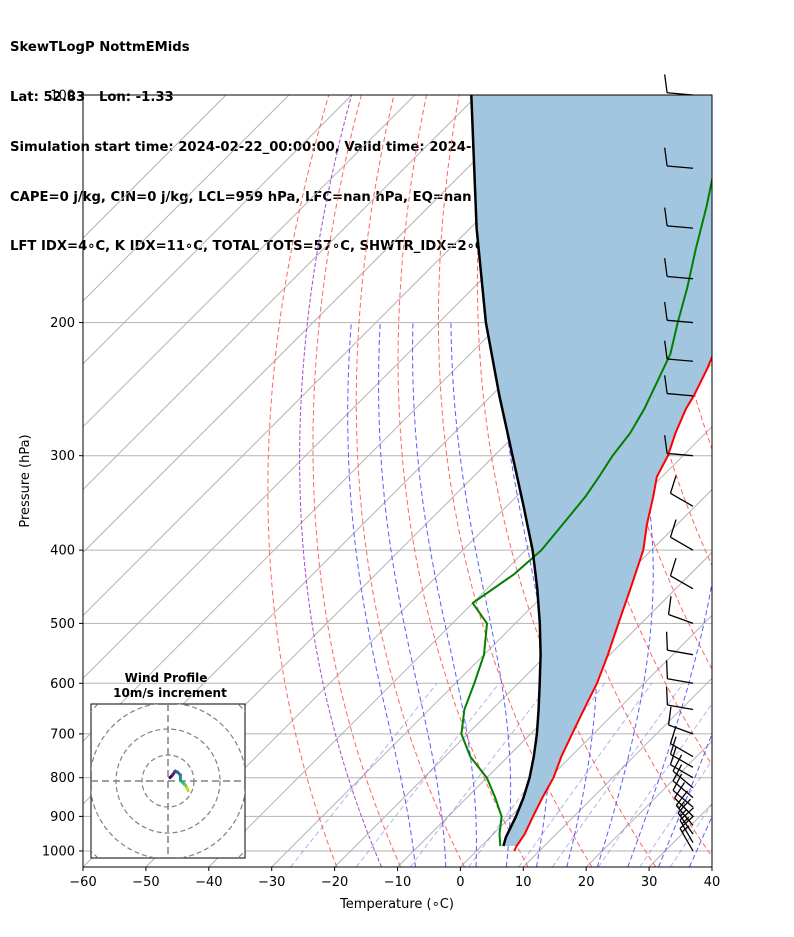 This screenshot has width=794, height=937. I want to click on x-tick-label: −60, so click(82, 882).